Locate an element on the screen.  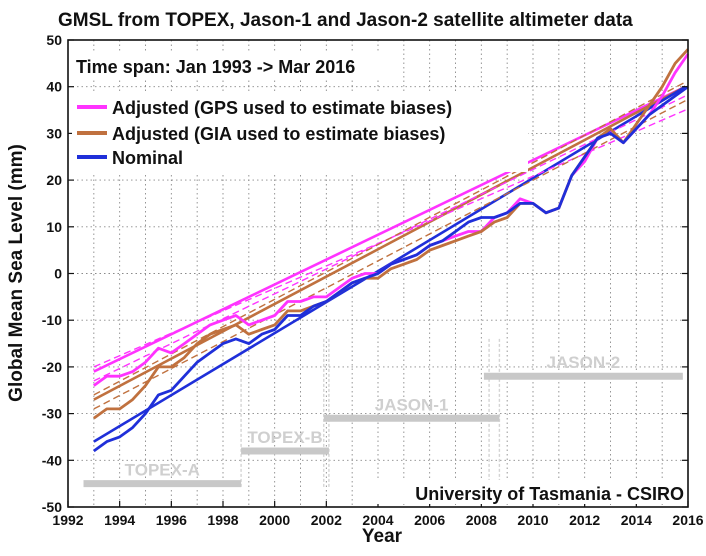
y-axis-label: Global Mean Sea Level (mm) is located at coordinates (16, 273).